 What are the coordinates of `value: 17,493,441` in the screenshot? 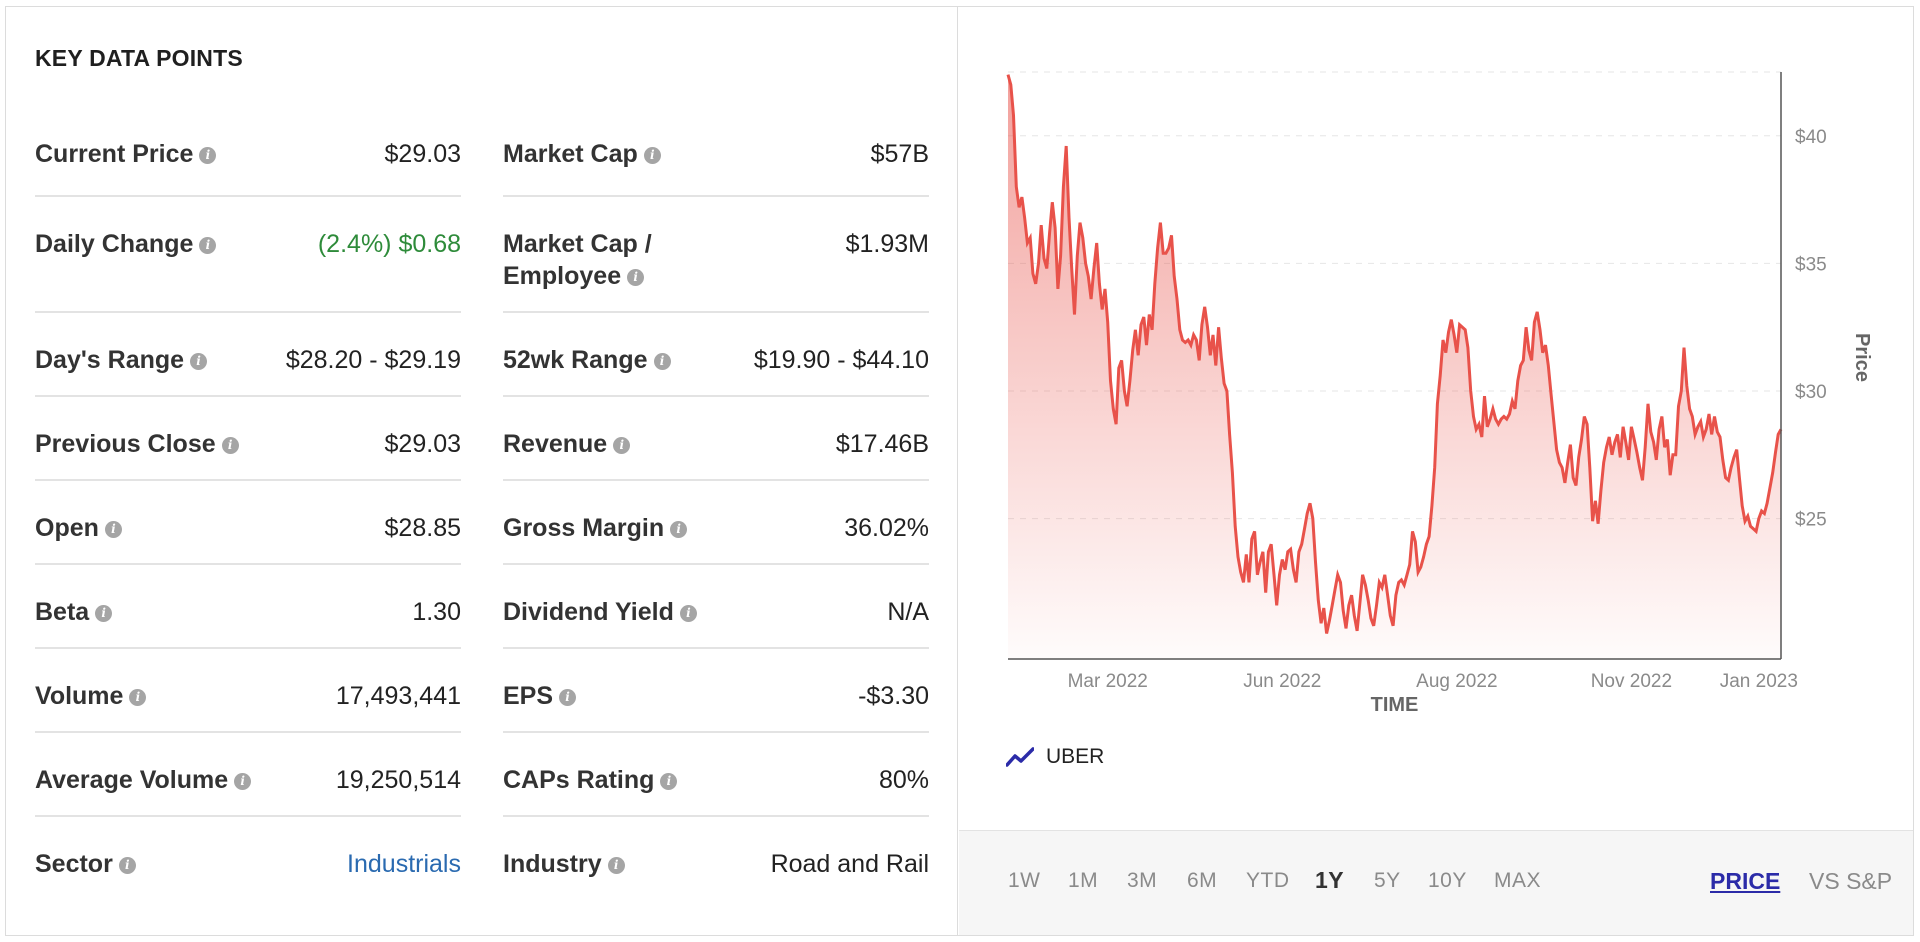 It's located at (398, 696).